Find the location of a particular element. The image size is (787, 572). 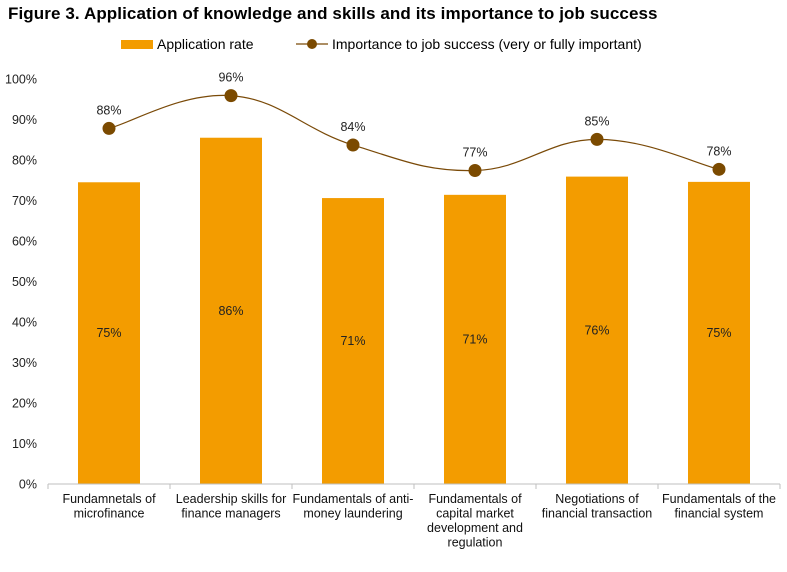

y-tick-label: 40% is located at coordinates (24, 323).